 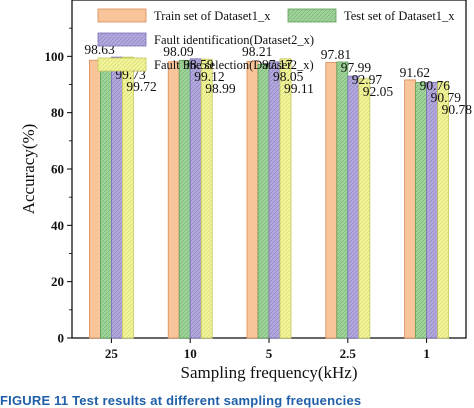 What do you see at coordinates (348, 353) in the screenshot?
I see `x-tick-label: 2.5` at bounding box center [348, 353].